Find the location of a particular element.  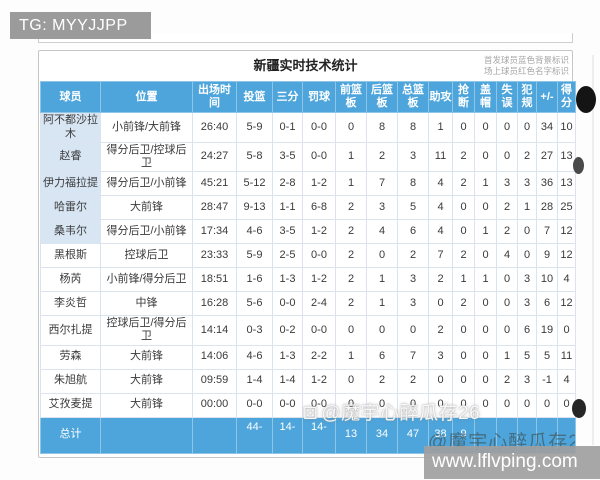

legend-line-starters: 首发球员蓝色背景标识 is located at coordinates (526, 60).